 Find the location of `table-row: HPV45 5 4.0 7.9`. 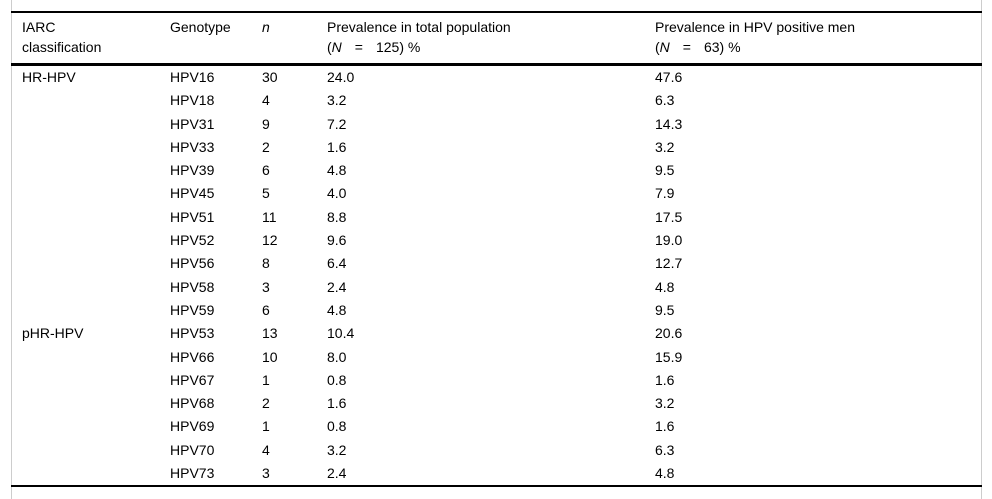

table-row: HPV45 5 4.0 7.9 is located at coordinates (496, 193).